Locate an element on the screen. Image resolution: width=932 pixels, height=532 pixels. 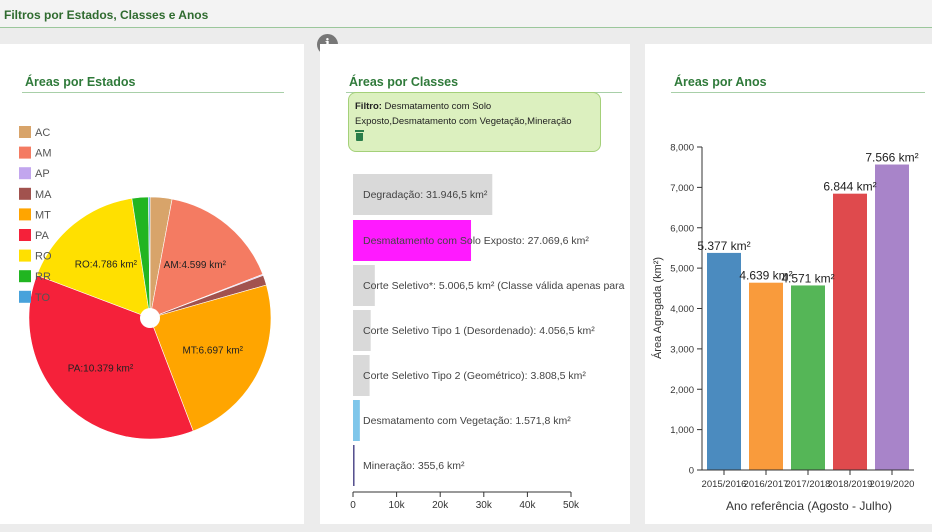
trash-icon is located at coordinates (359, 135).